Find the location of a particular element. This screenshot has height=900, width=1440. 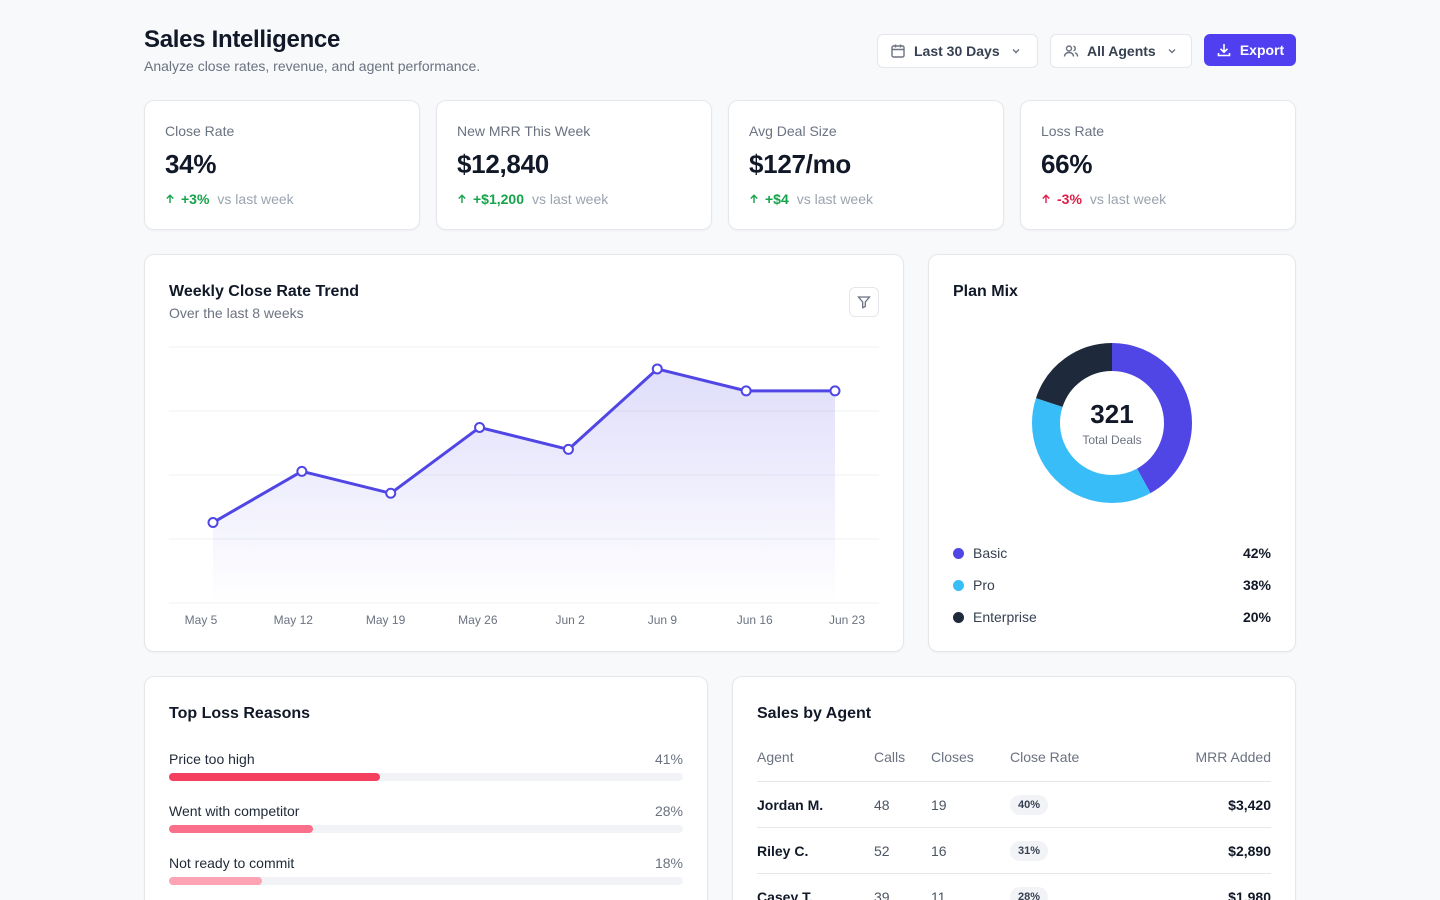

loss-reasons-title: Top Loss Reasons is located at coordinates (240, 713).